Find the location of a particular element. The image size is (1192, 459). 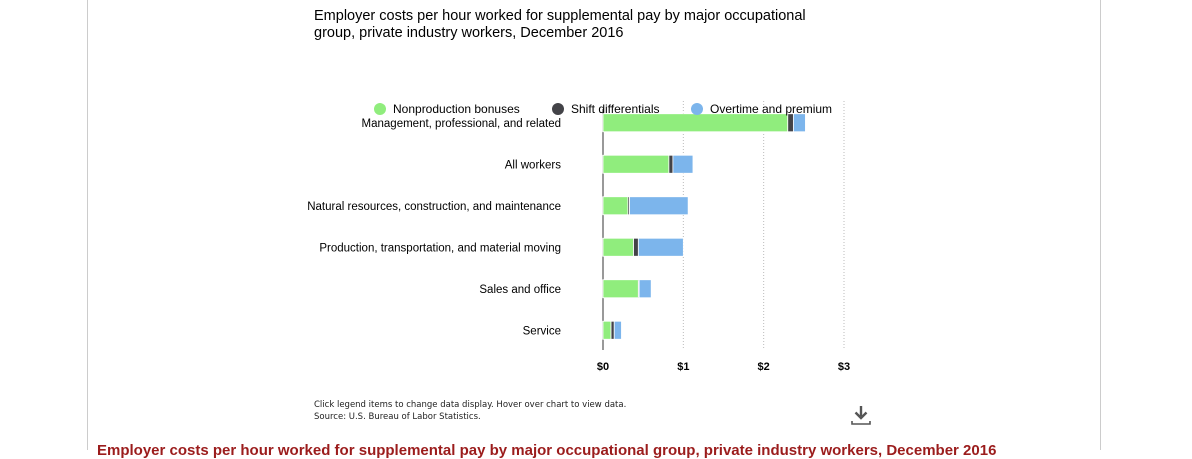

category-label: All workers is located at coordinates (533, 165).